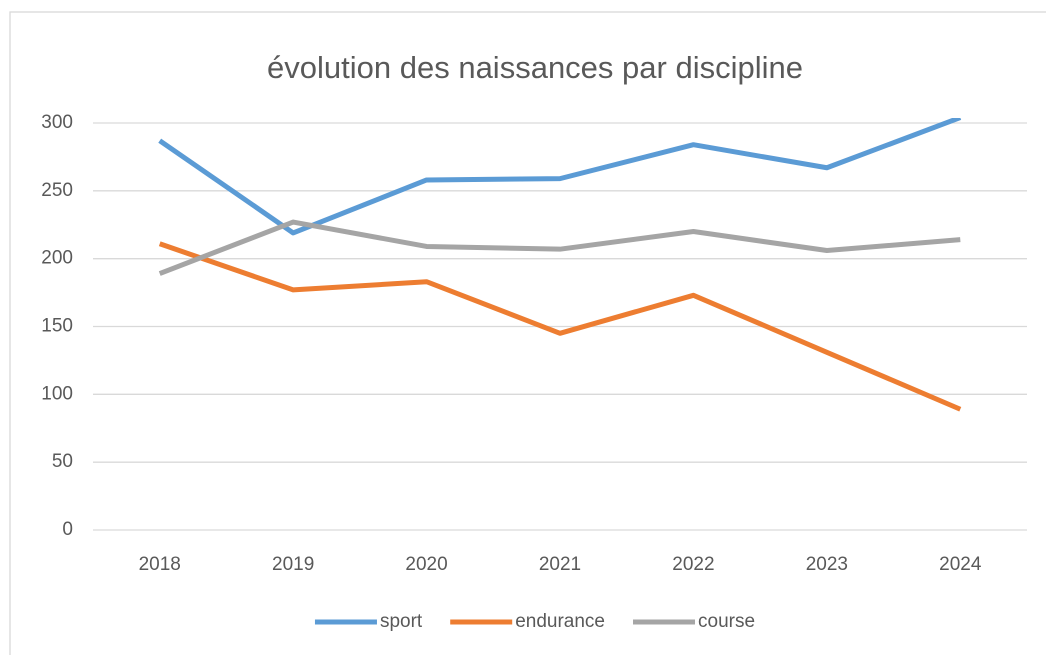  What do you see at coordinates (426, 564) in the screenshot?
I see `x-tick-label: 2020` at bounding box center [426, 564].